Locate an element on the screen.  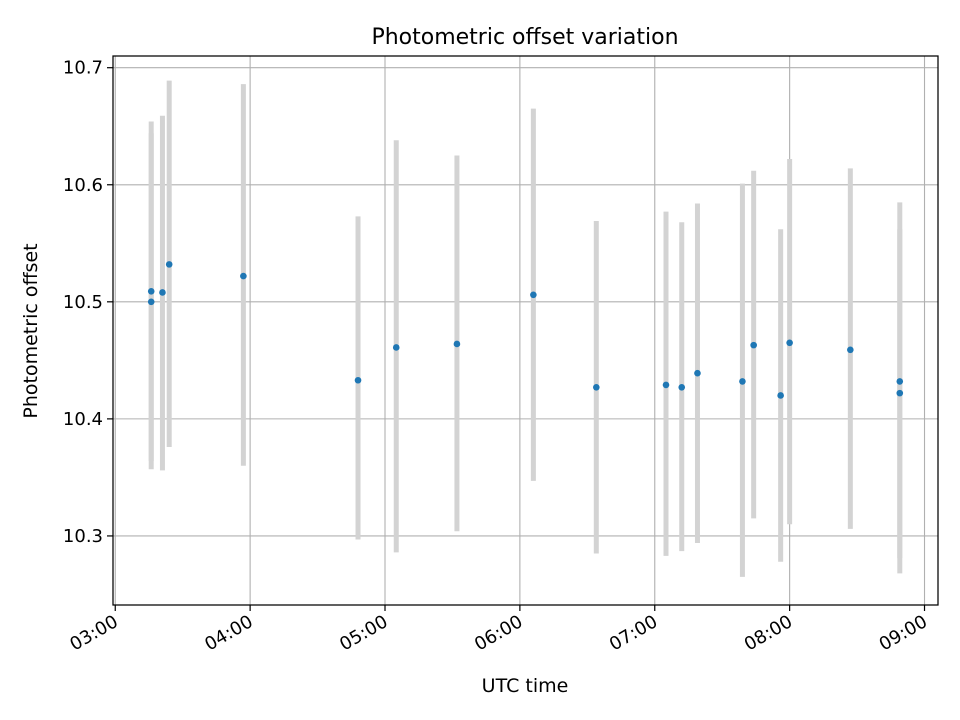
y-tick-label: 10.3 is located at coordinates (83, 536).